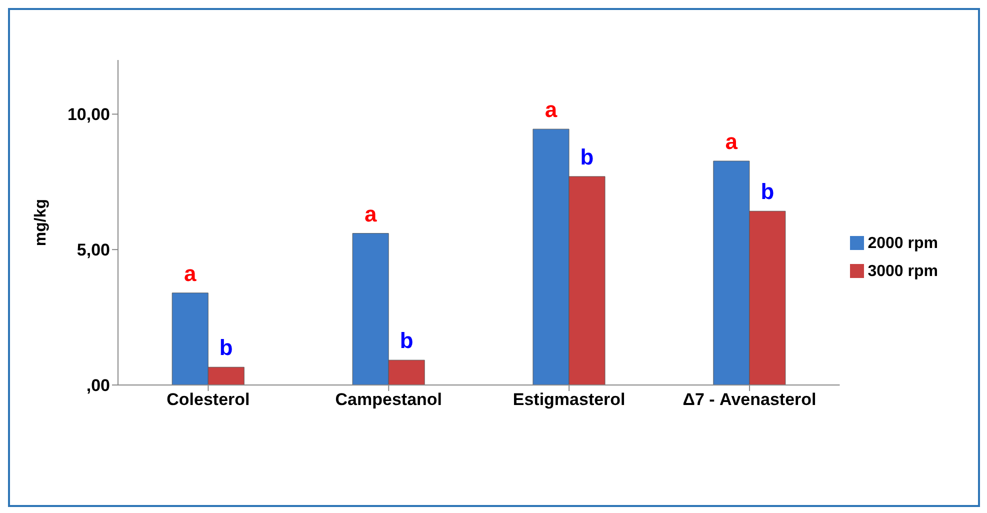  What do you see at coordinates (749, 400) in the screenshot?
I see `x-tick-label: Δ7 - Avenasterol` at bounding box center [749, 400].